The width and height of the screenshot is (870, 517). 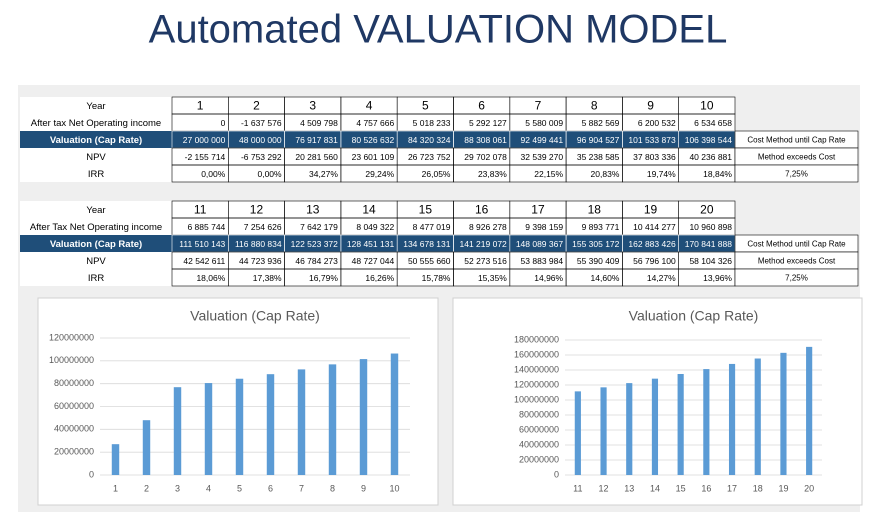 I want to click on x-tick-label: 1, so click(x=115, y=488).